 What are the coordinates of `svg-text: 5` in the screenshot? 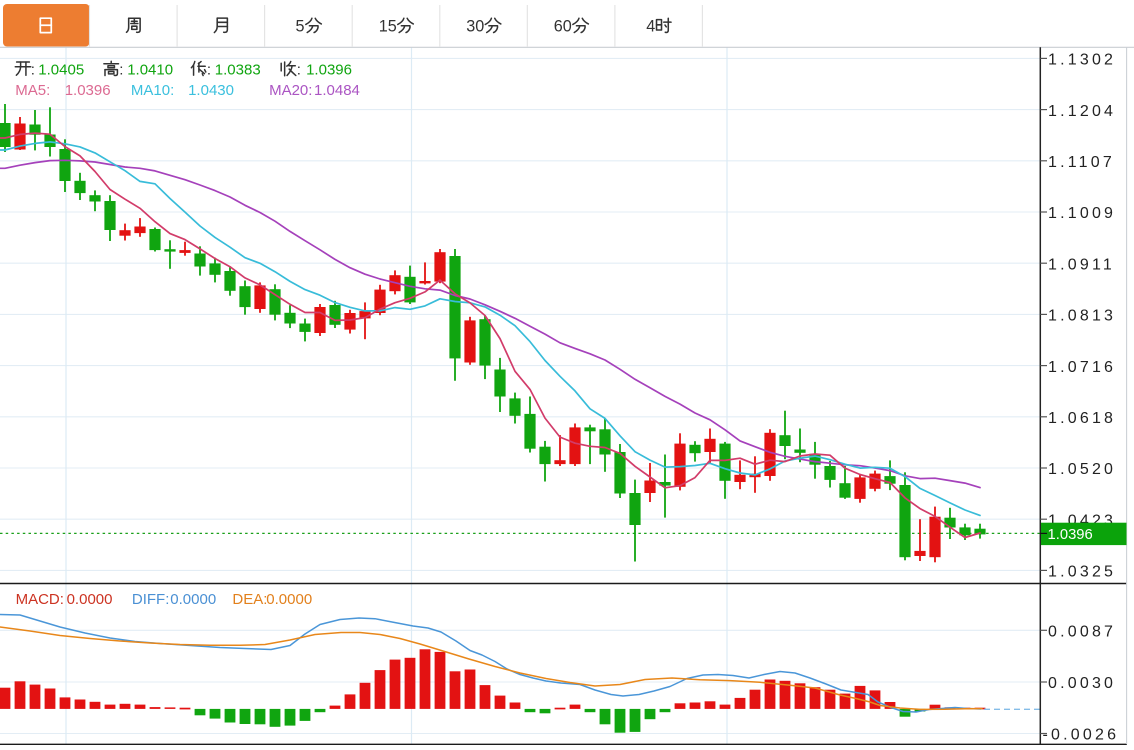 It's located at (300, 27).